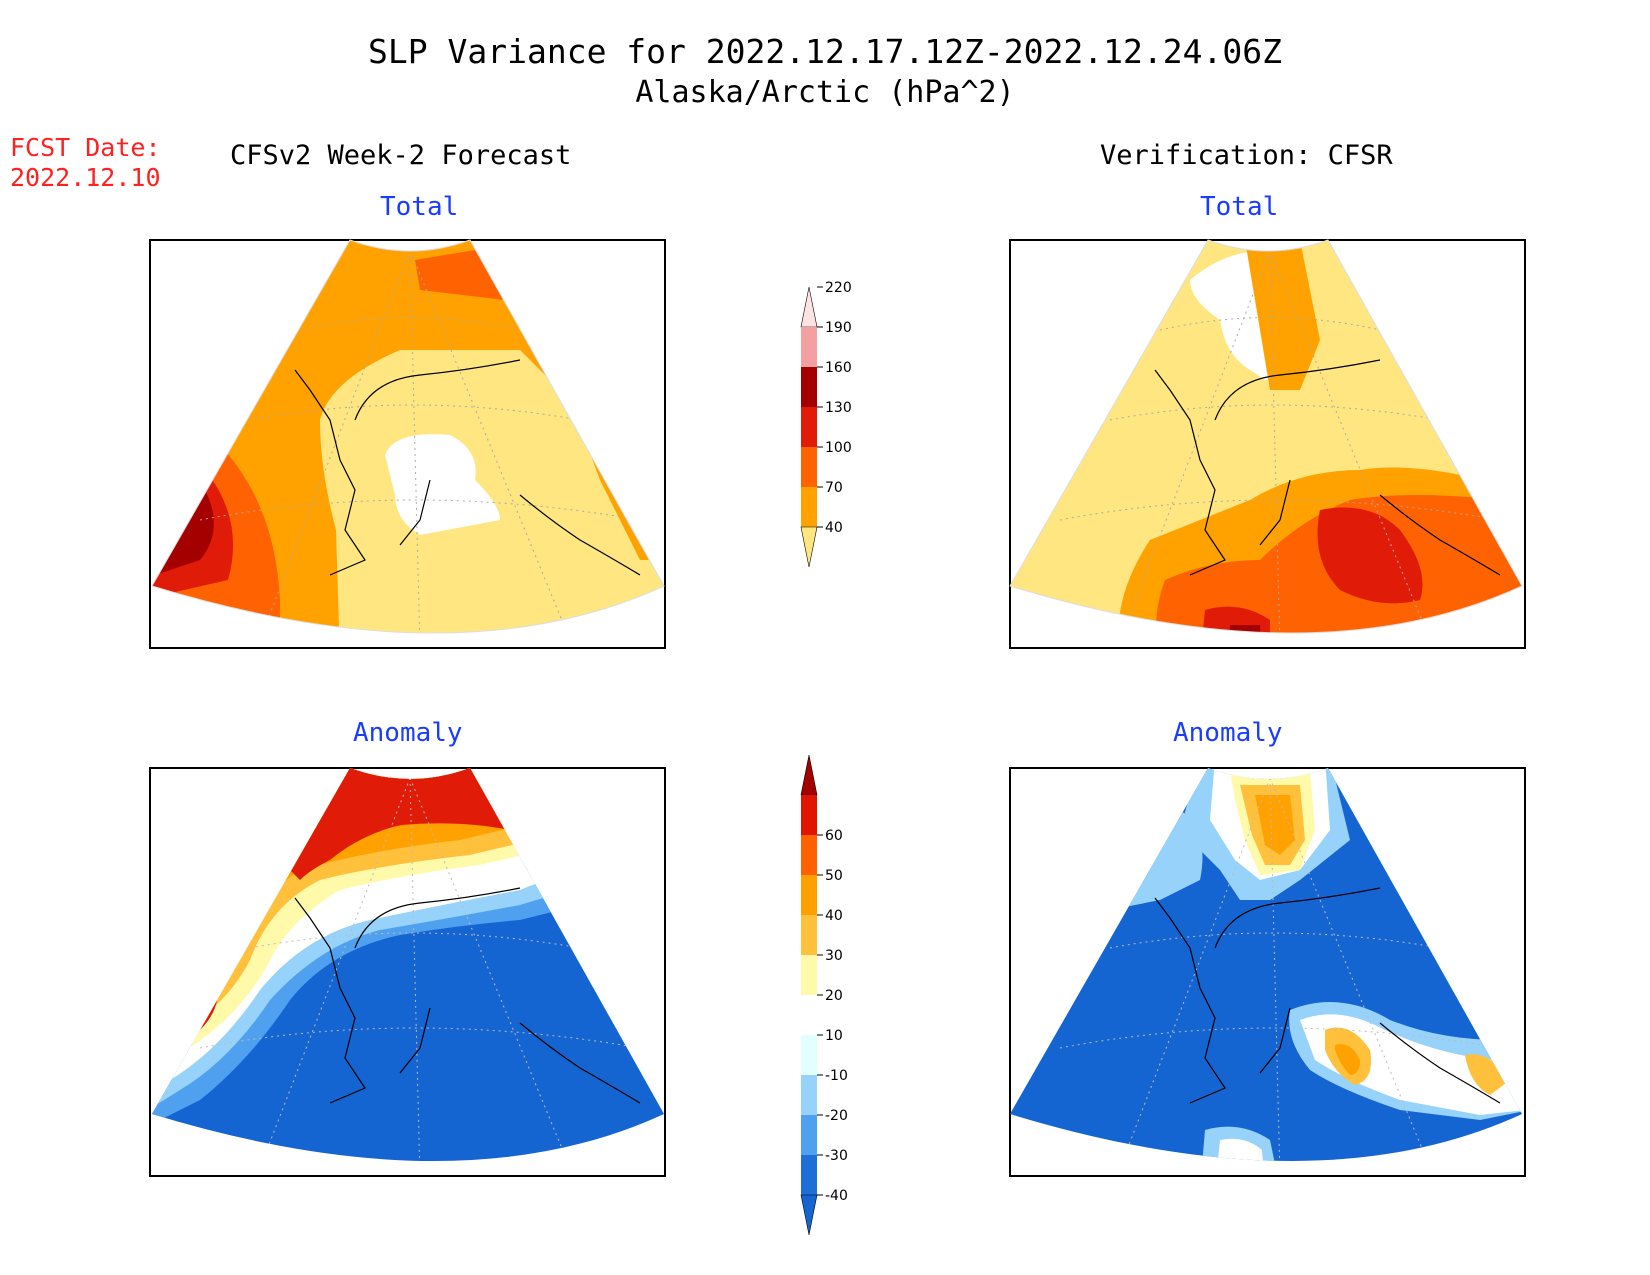  Describe the element at coordinates (401, 155) in the screenshot. I see `forecast-column-title: CFSv2 Week-2 Forecast` at that location.